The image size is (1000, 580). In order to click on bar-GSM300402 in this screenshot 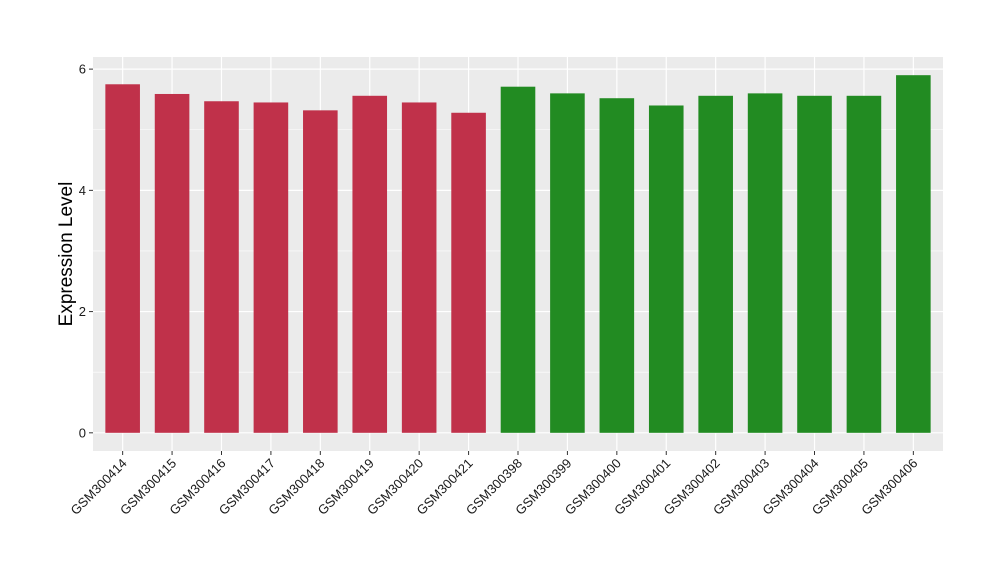, I will do `click(715, 264)`.